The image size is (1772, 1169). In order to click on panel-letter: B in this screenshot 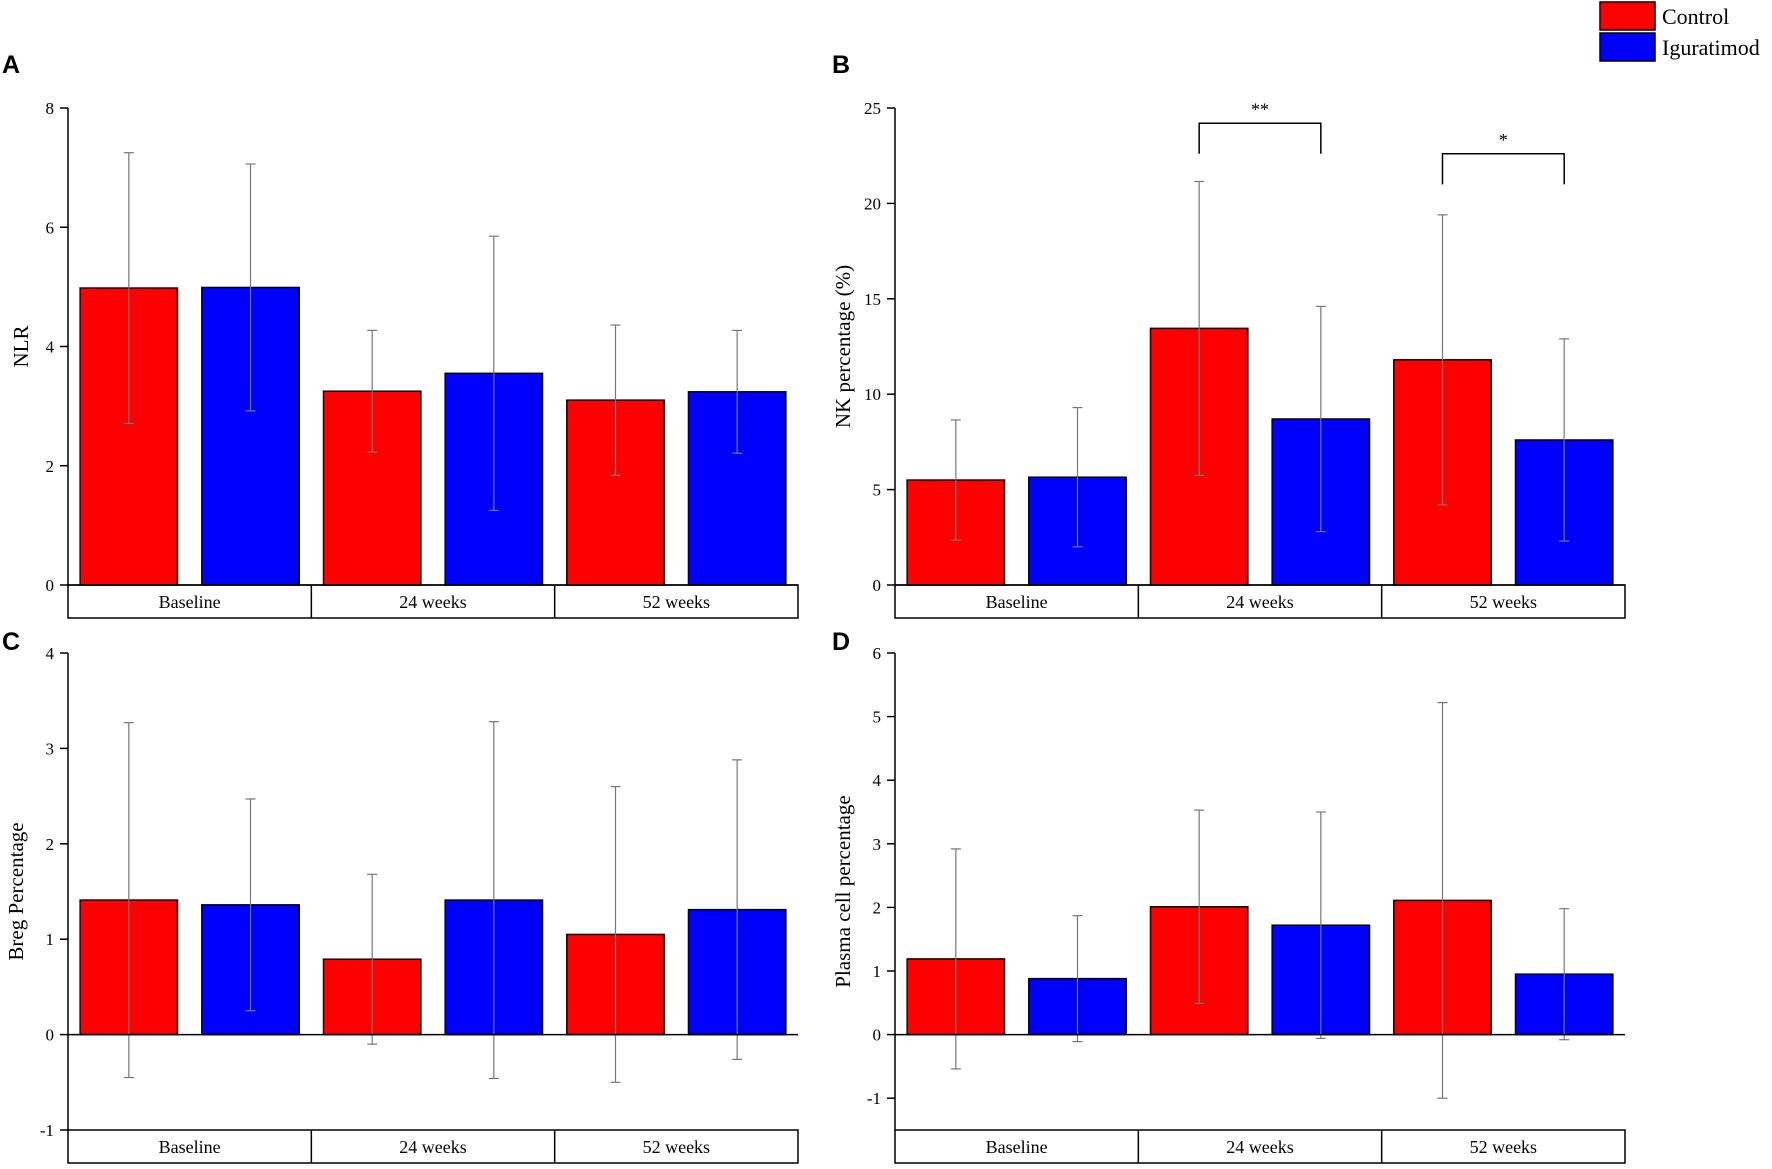, I will do `click(841, 65)`.